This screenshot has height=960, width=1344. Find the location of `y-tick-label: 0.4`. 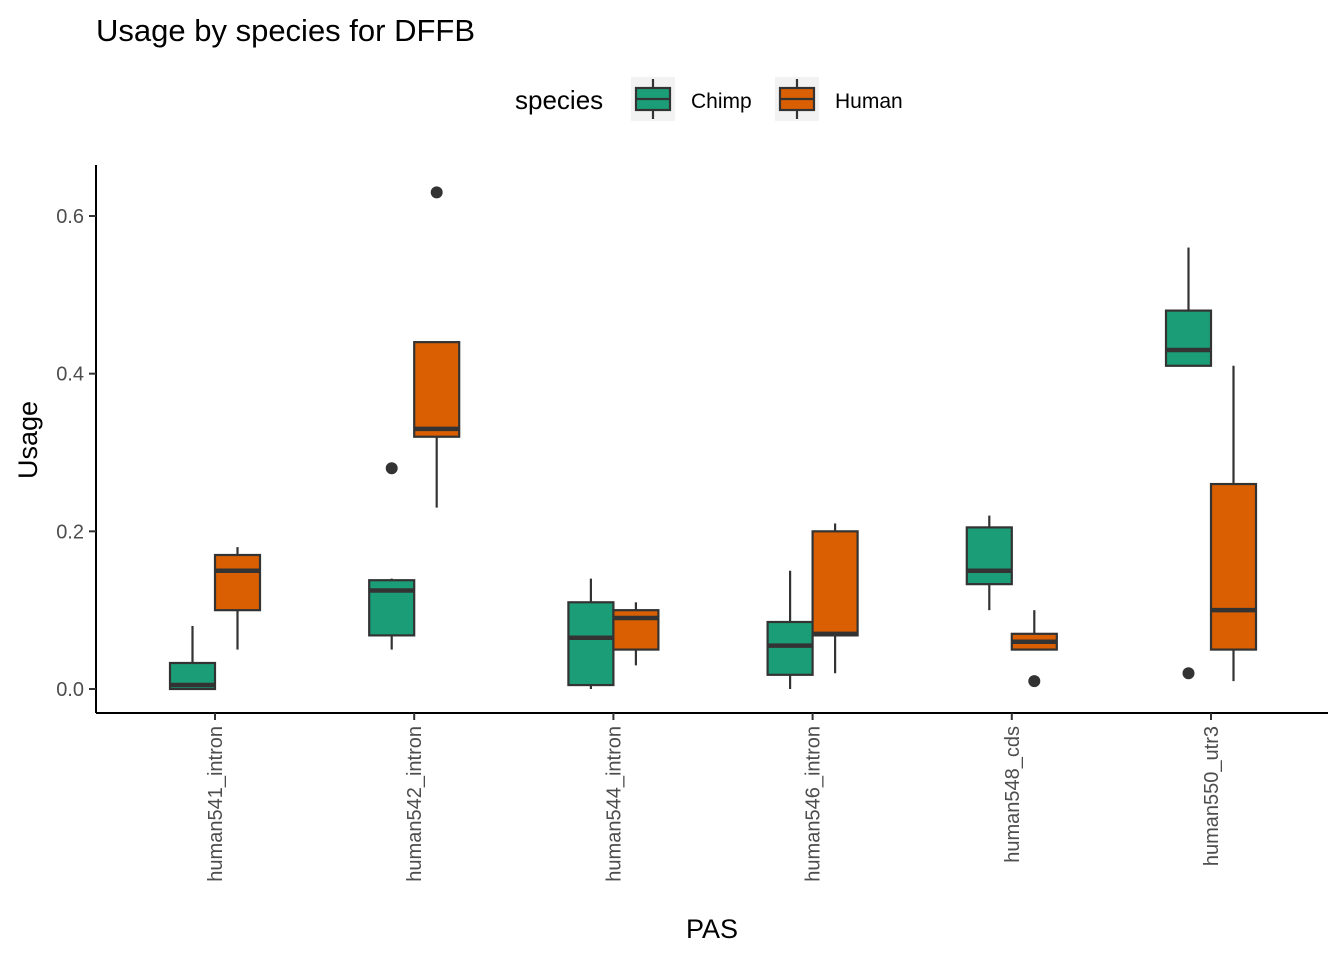

y-tick-label: 0.4 is located at coordinates (70, 375).